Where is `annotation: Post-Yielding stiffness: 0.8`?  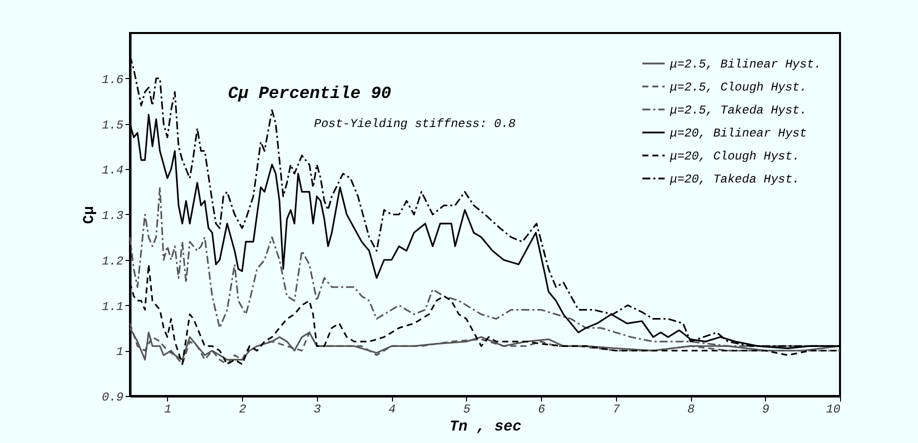 annotation: Post-Yielding stiffness: 0.8 is located at coordinates (415, 124).